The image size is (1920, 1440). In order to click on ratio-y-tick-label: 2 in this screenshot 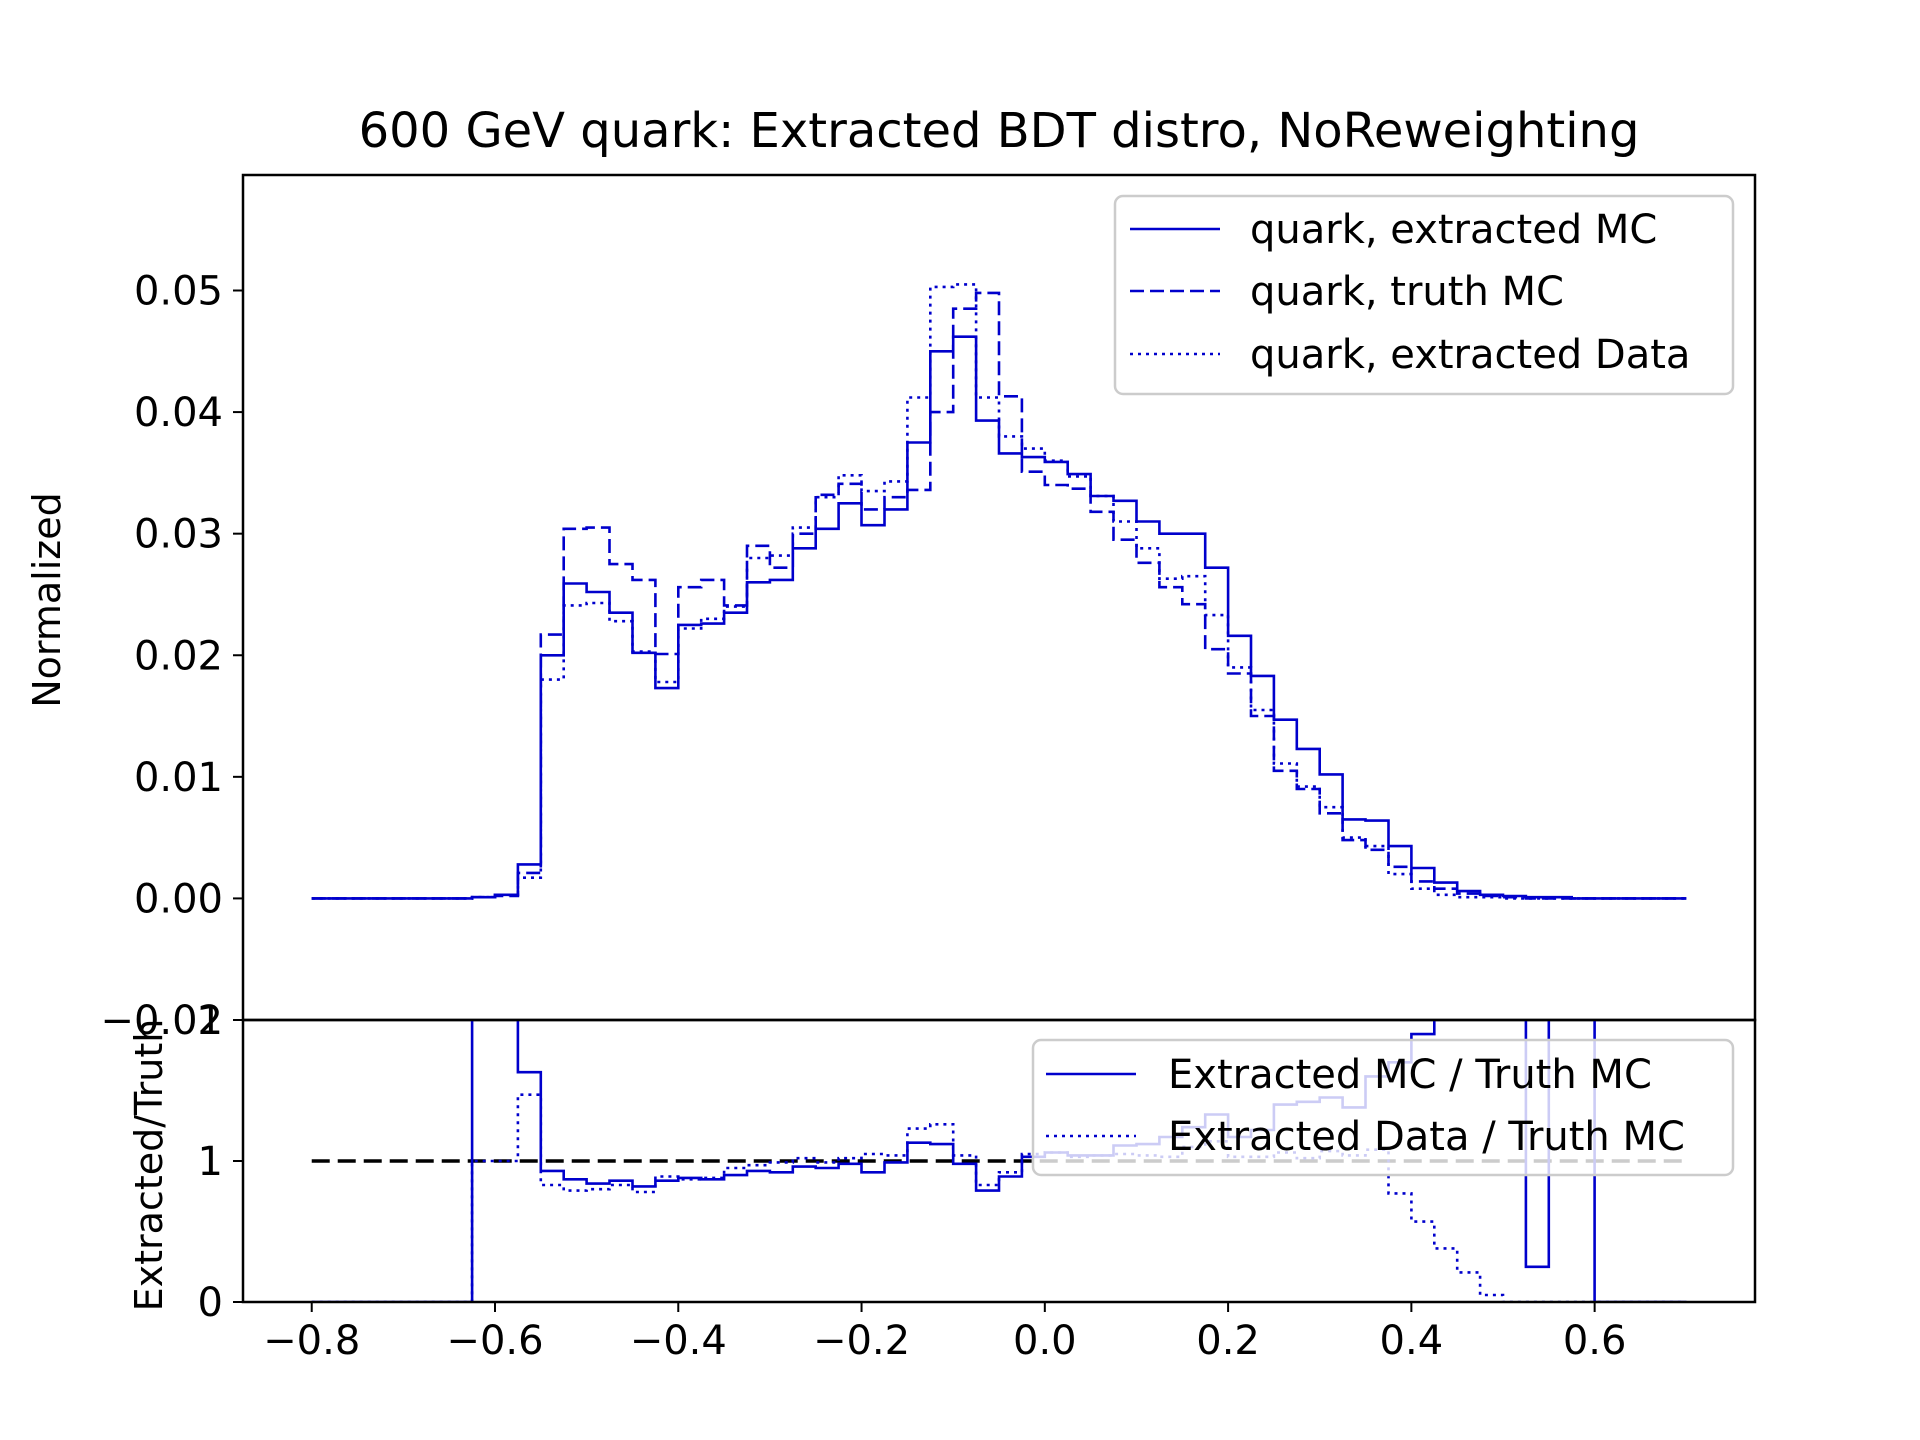, I will do `click(210, 1021)`.